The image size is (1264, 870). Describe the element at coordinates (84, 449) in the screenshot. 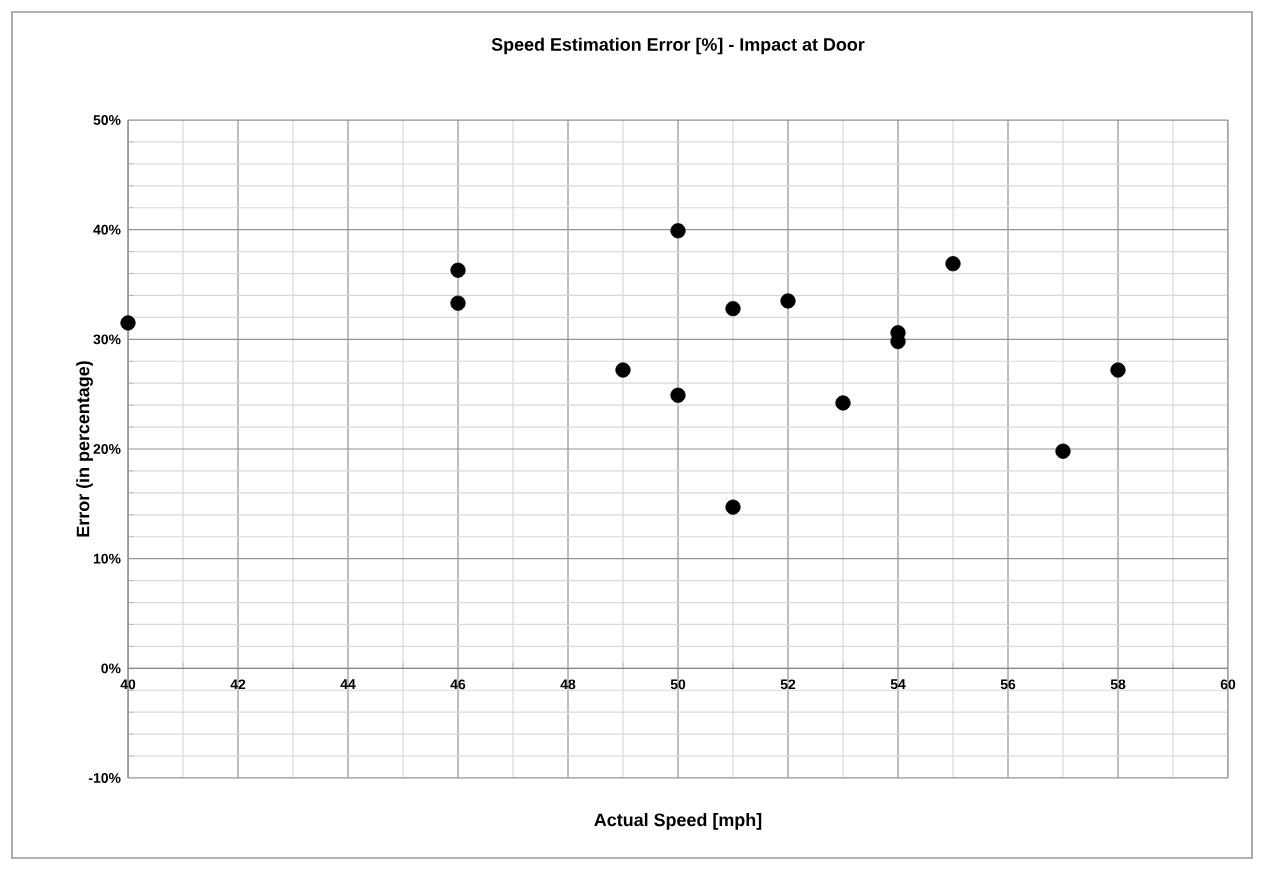

I see `y-axis-title: Error (in percentage)` at that location.